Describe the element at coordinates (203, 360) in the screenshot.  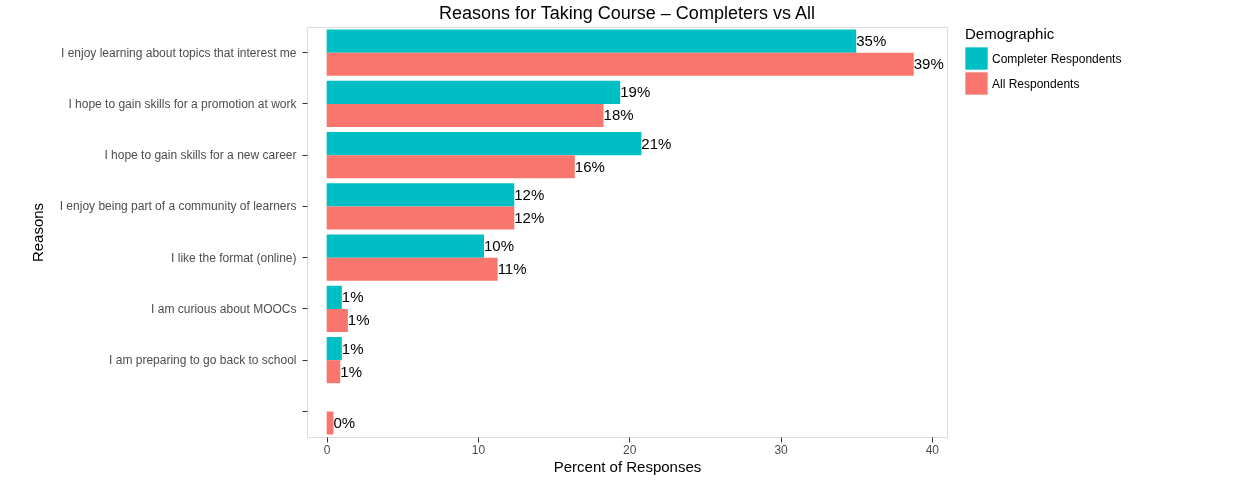
I see `y-tick-label: I am preparing to go back to school` at that location.